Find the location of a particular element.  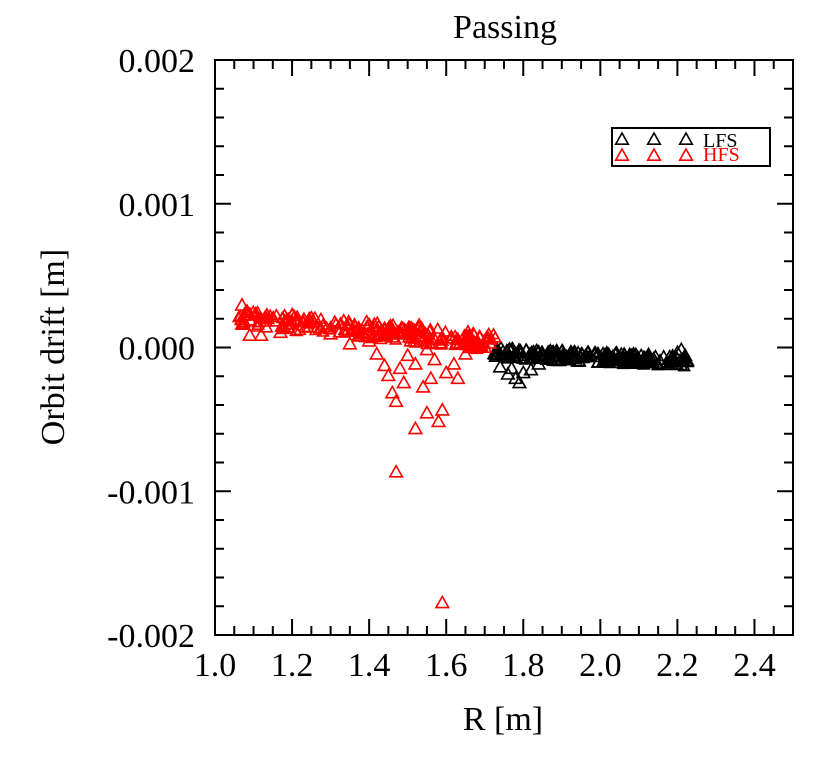

chart-title: Passing is located at coordinates (505, 27).